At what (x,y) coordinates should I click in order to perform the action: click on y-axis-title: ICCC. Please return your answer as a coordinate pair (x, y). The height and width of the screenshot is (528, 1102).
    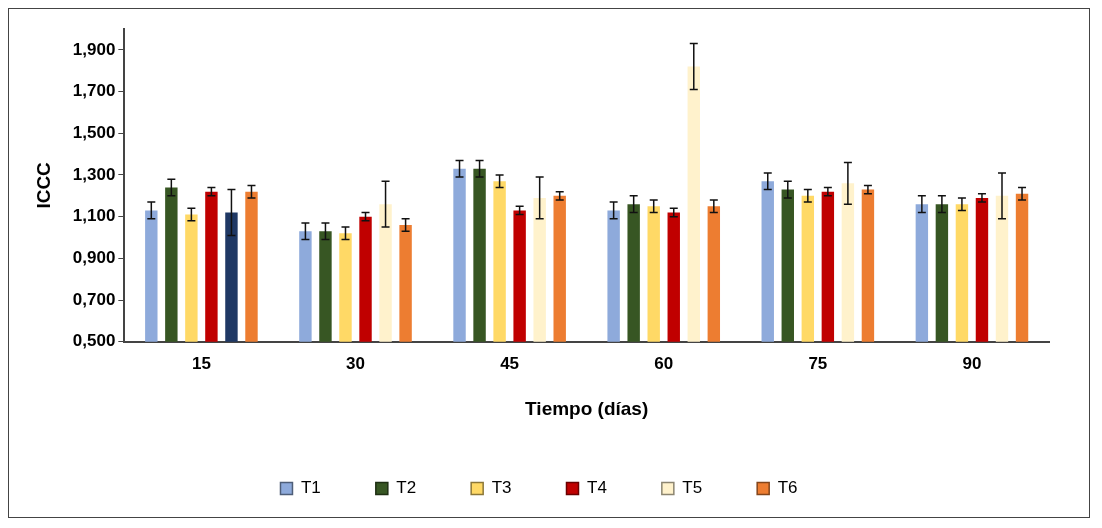
    Looking at the image, I should click on (43, 185).